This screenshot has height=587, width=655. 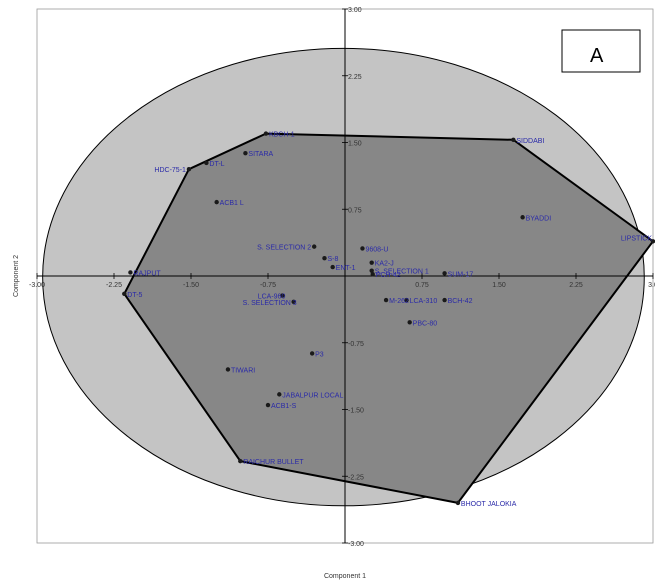 I want to click on x-tick-label: -2.25, so click(x=114, y=285).